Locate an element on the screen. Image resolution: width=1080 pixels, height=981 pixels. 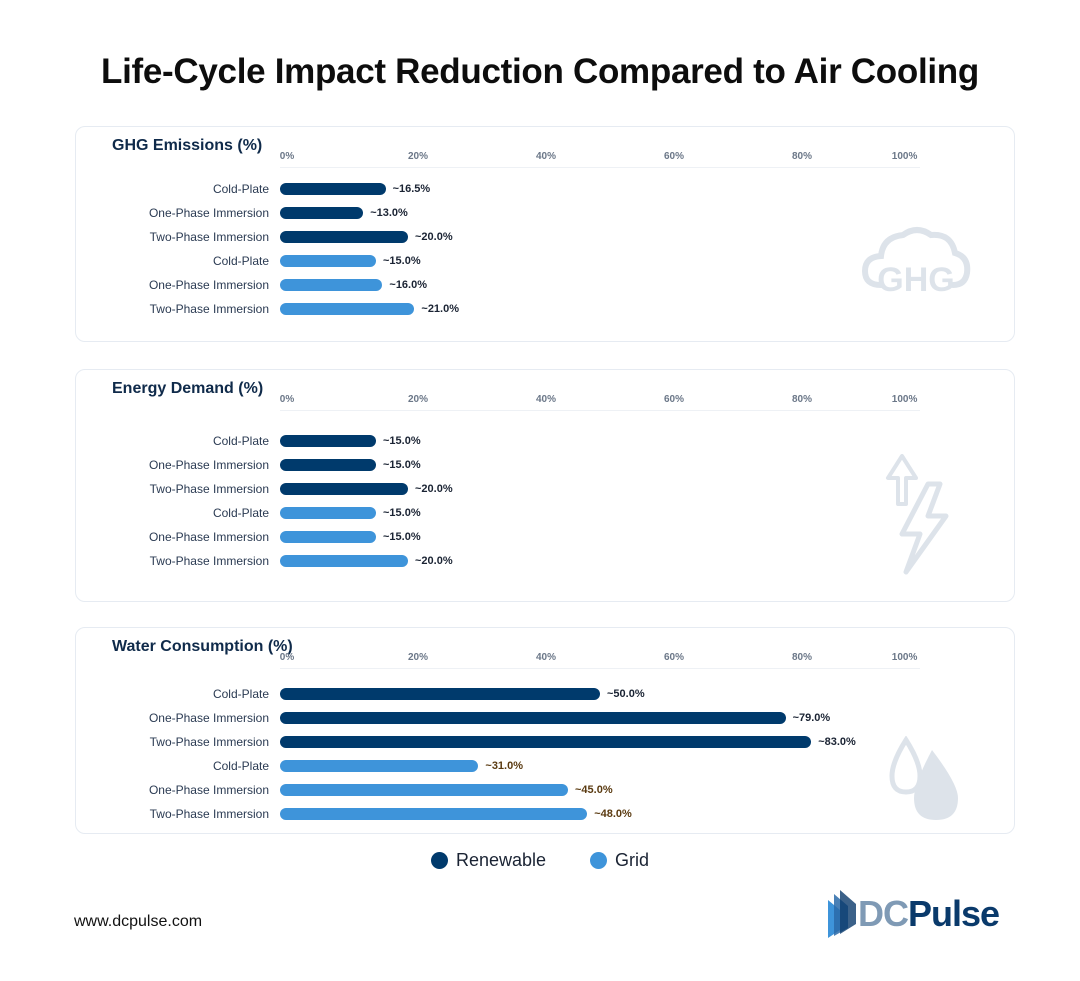
logo-mark-icon is located at coordinates (842, 914).